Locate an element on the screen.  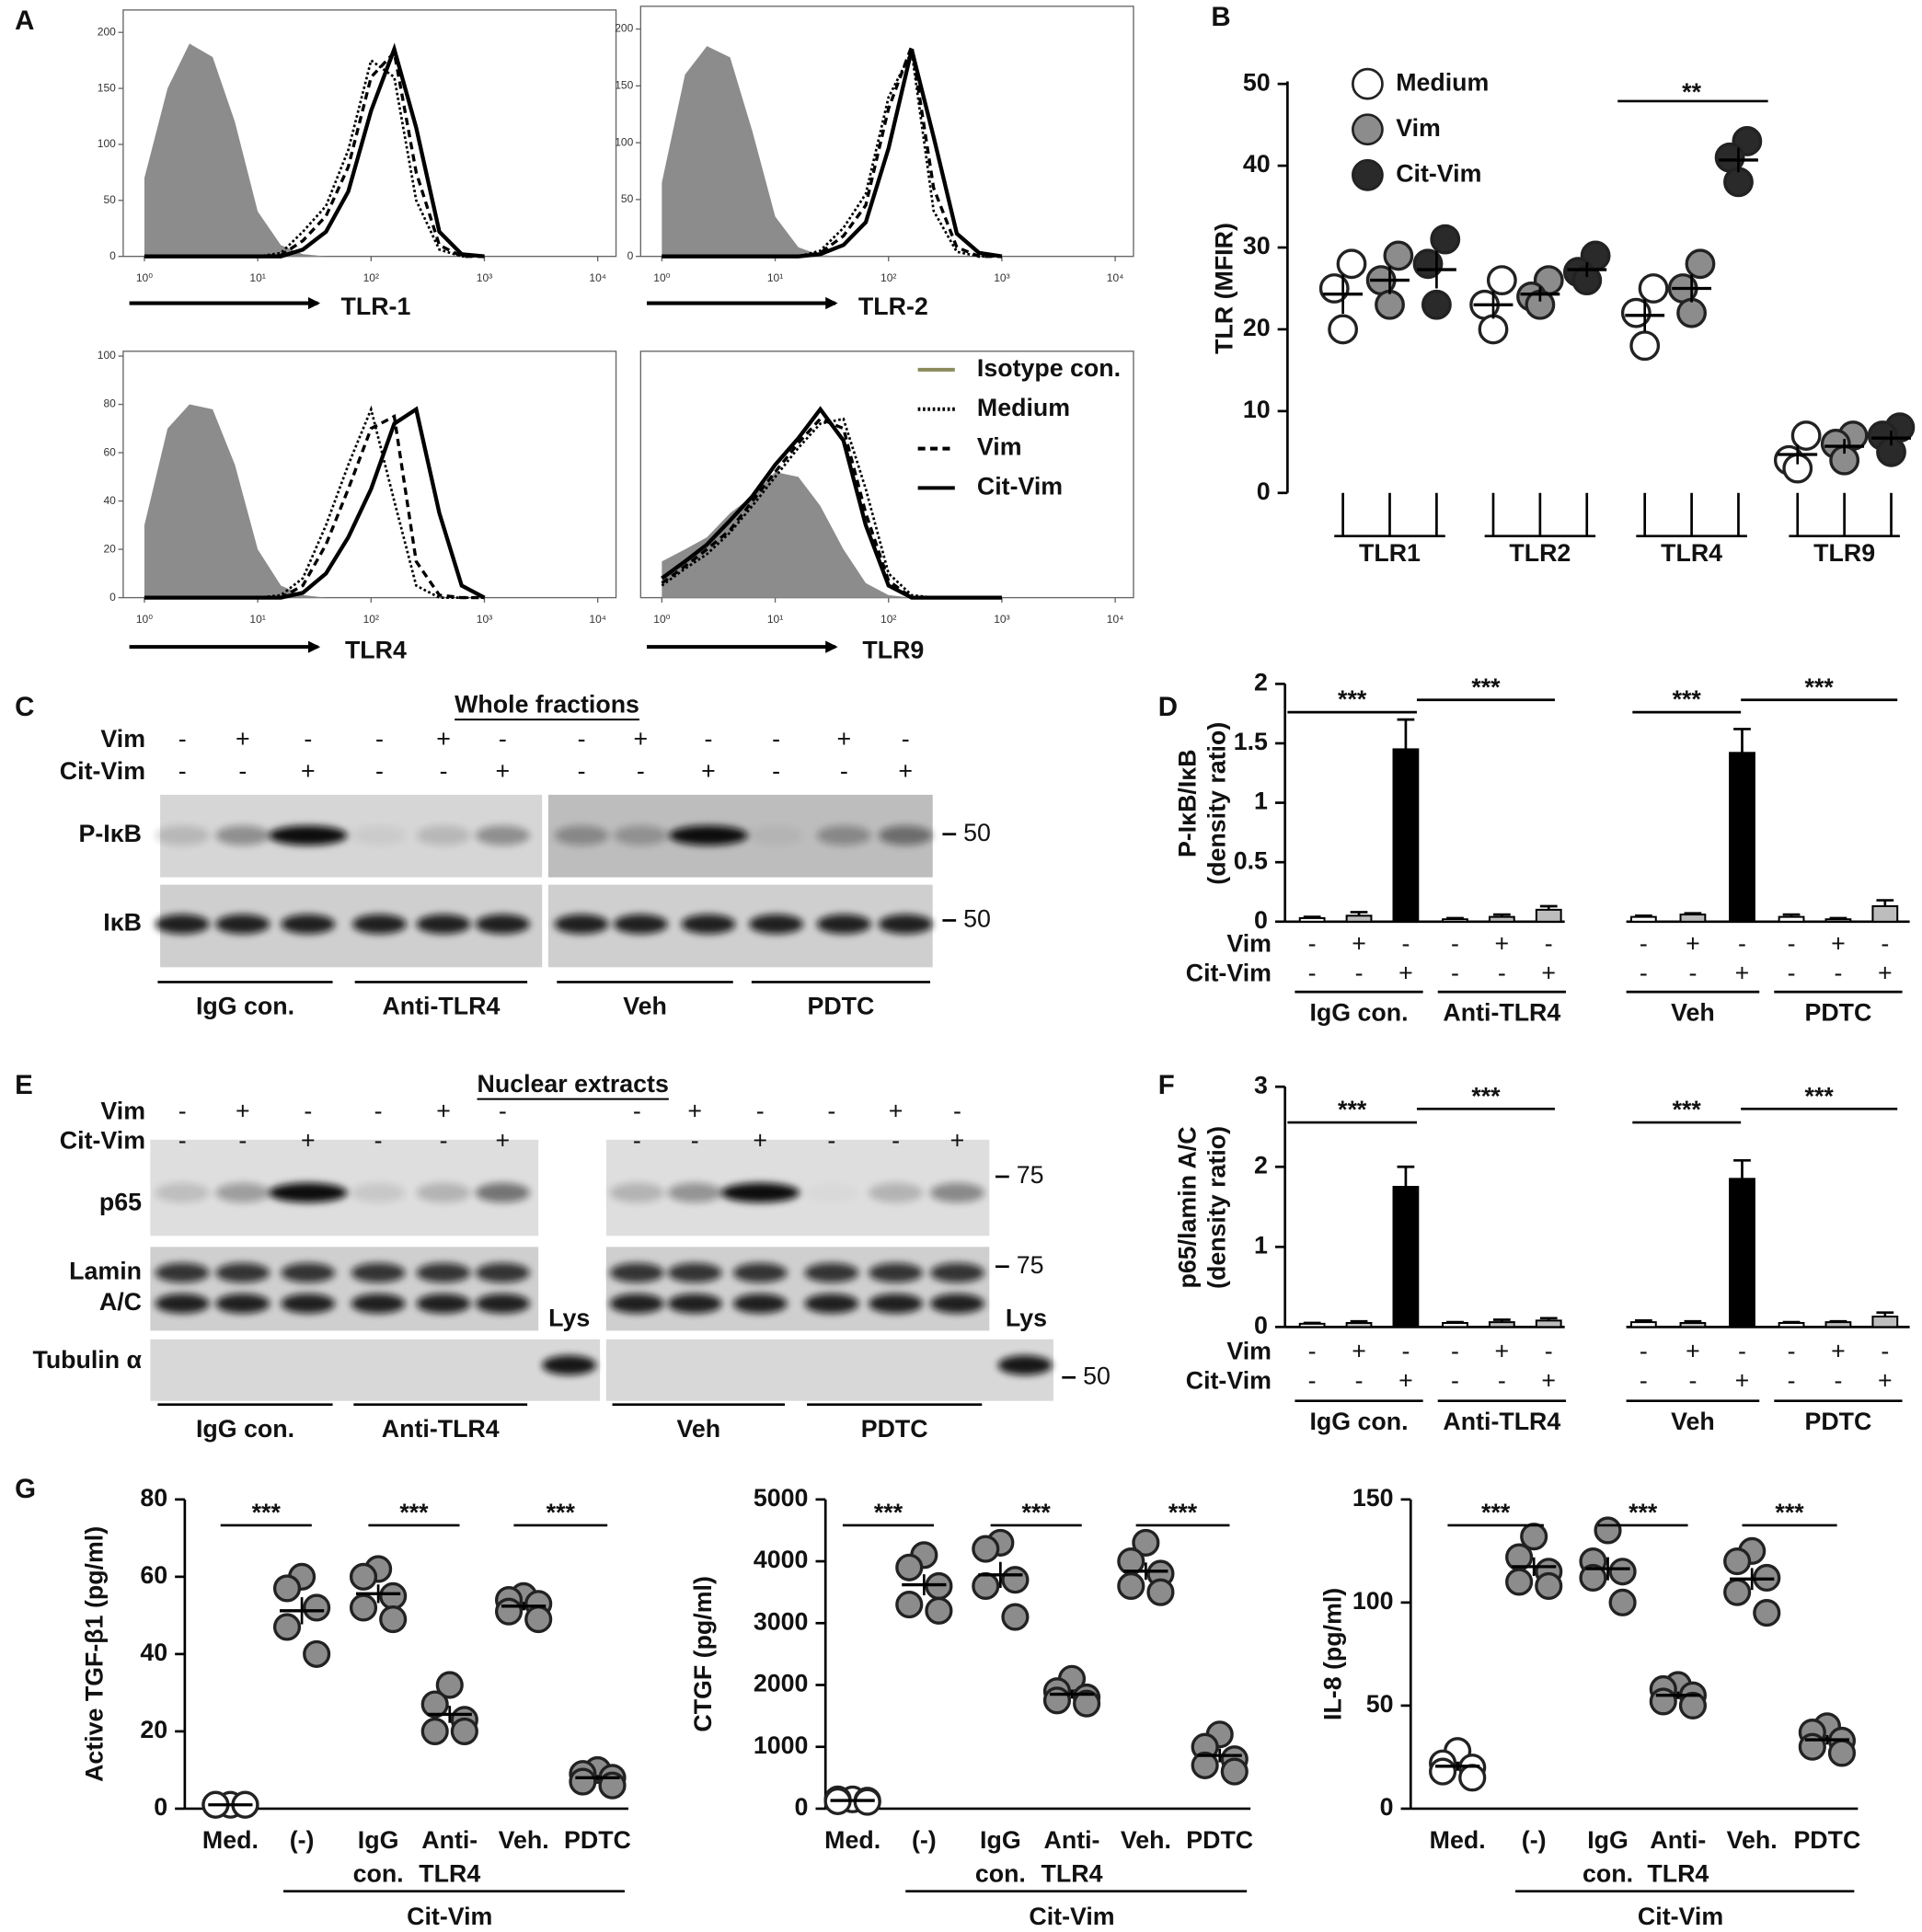
blot-title: Whole fractions is located at coordinates (547, 705).